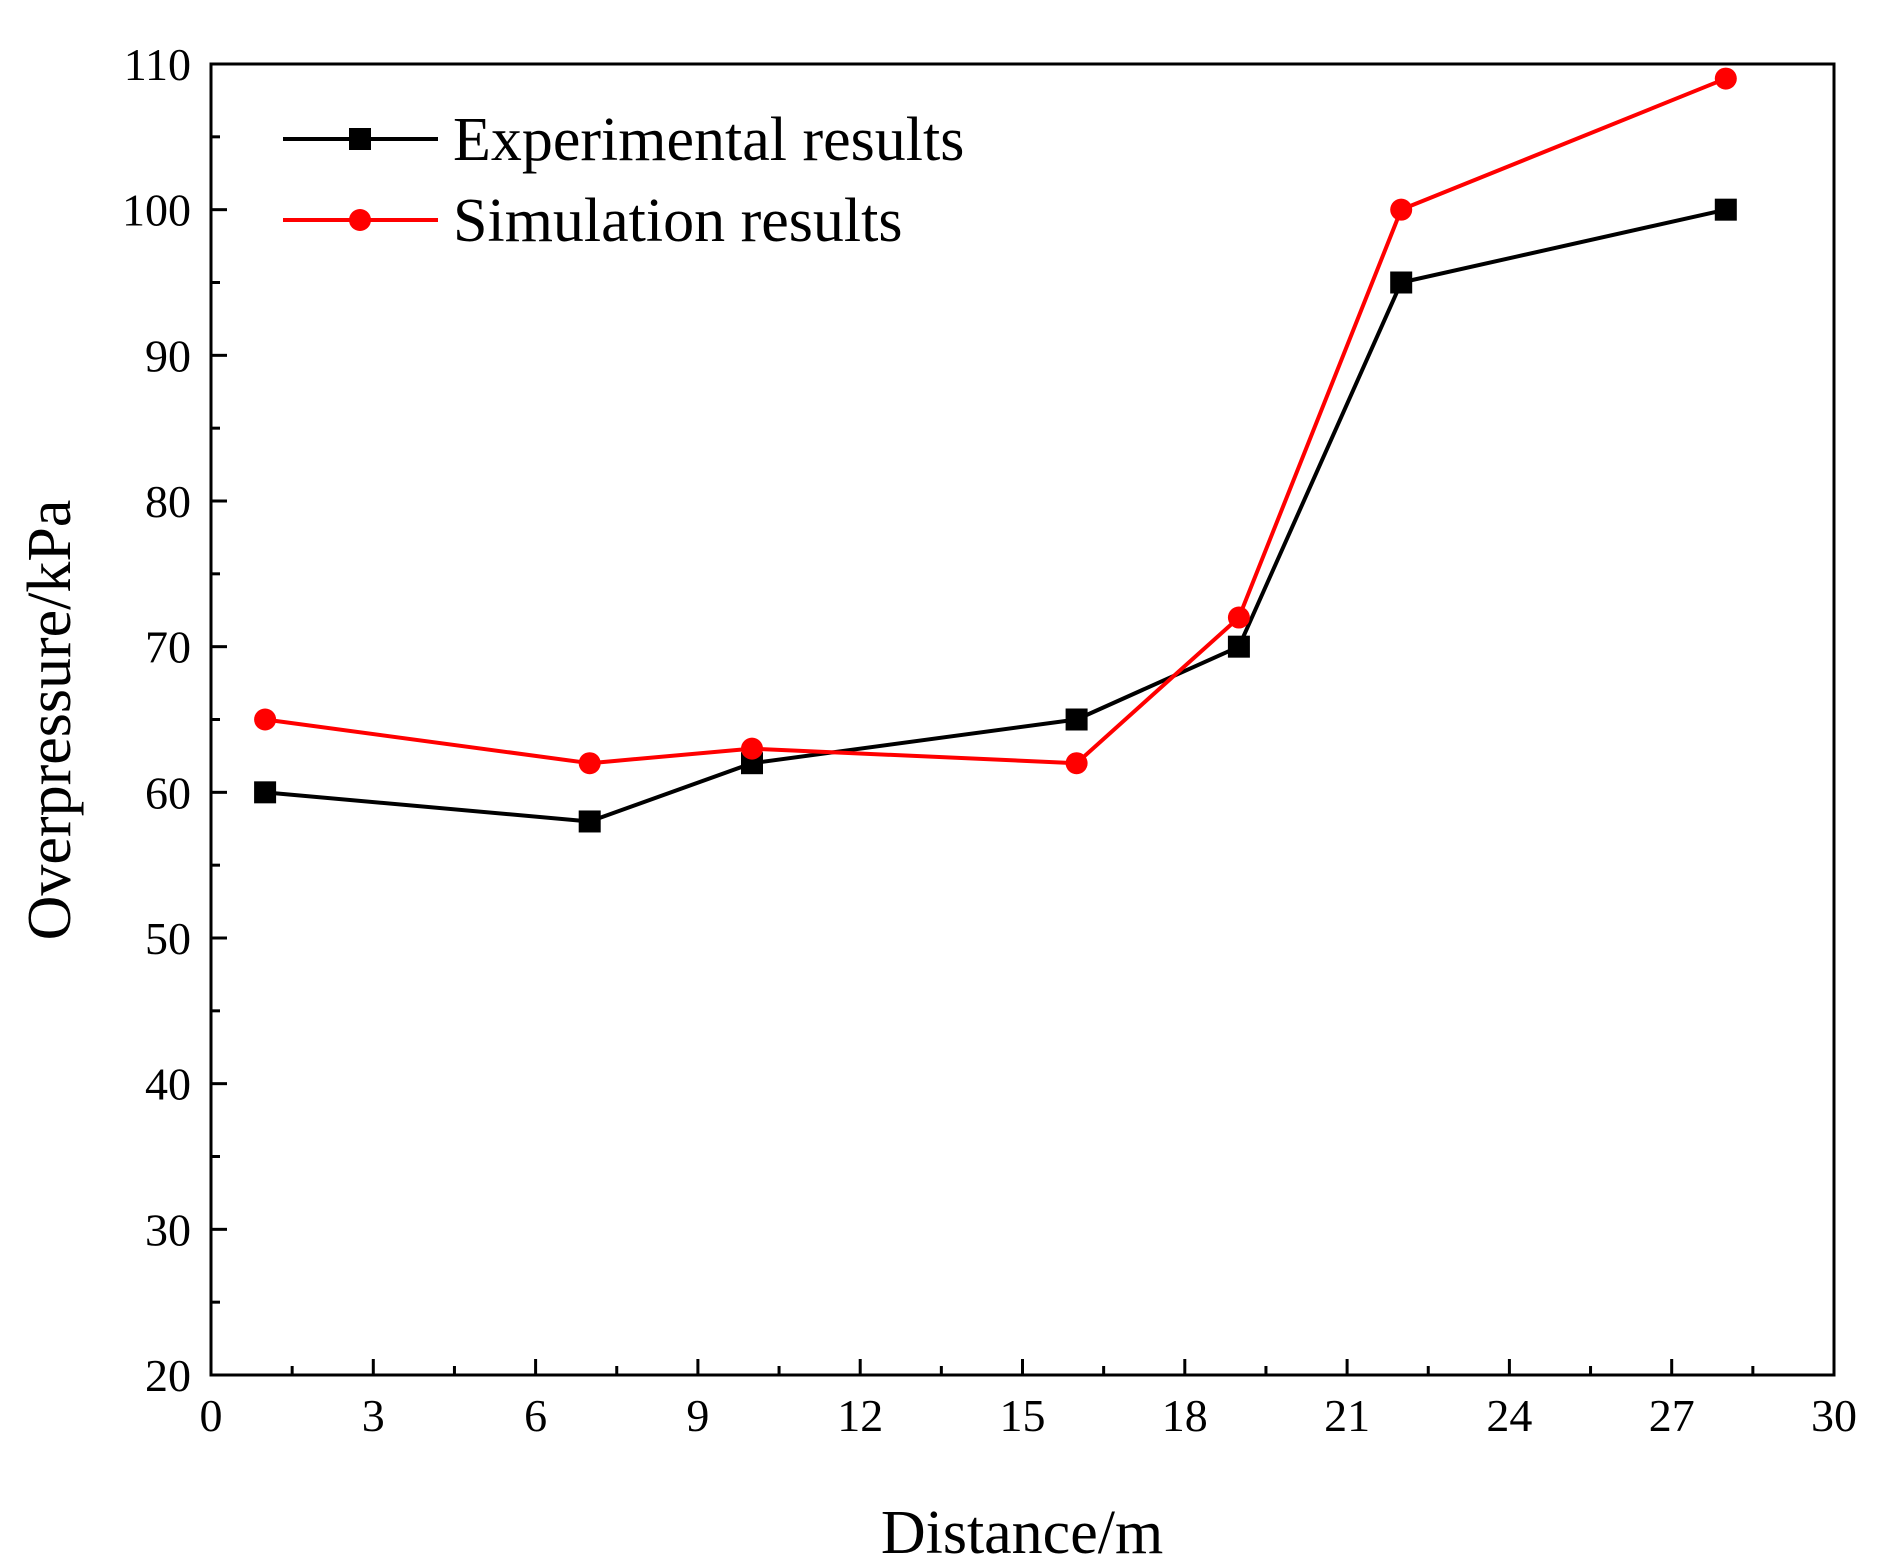  I want to click on x-tick-label: 15, so click(1023, 1415).